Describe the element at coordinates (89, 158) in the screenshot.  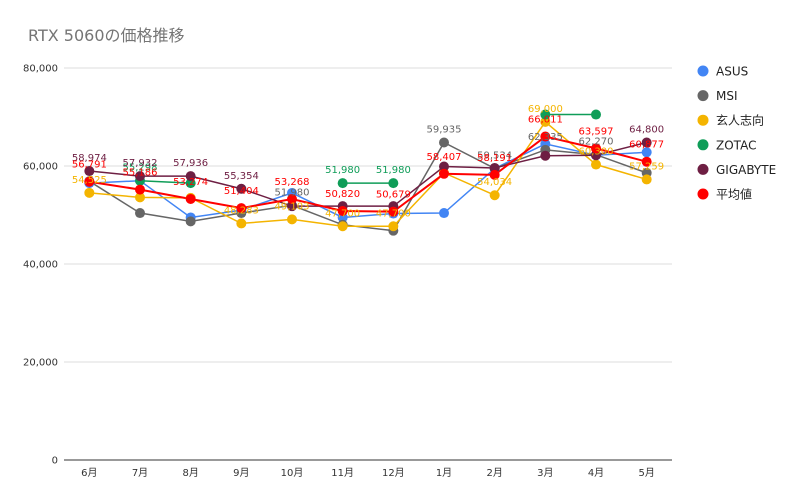
I see `data-label: 58,974` at that location.